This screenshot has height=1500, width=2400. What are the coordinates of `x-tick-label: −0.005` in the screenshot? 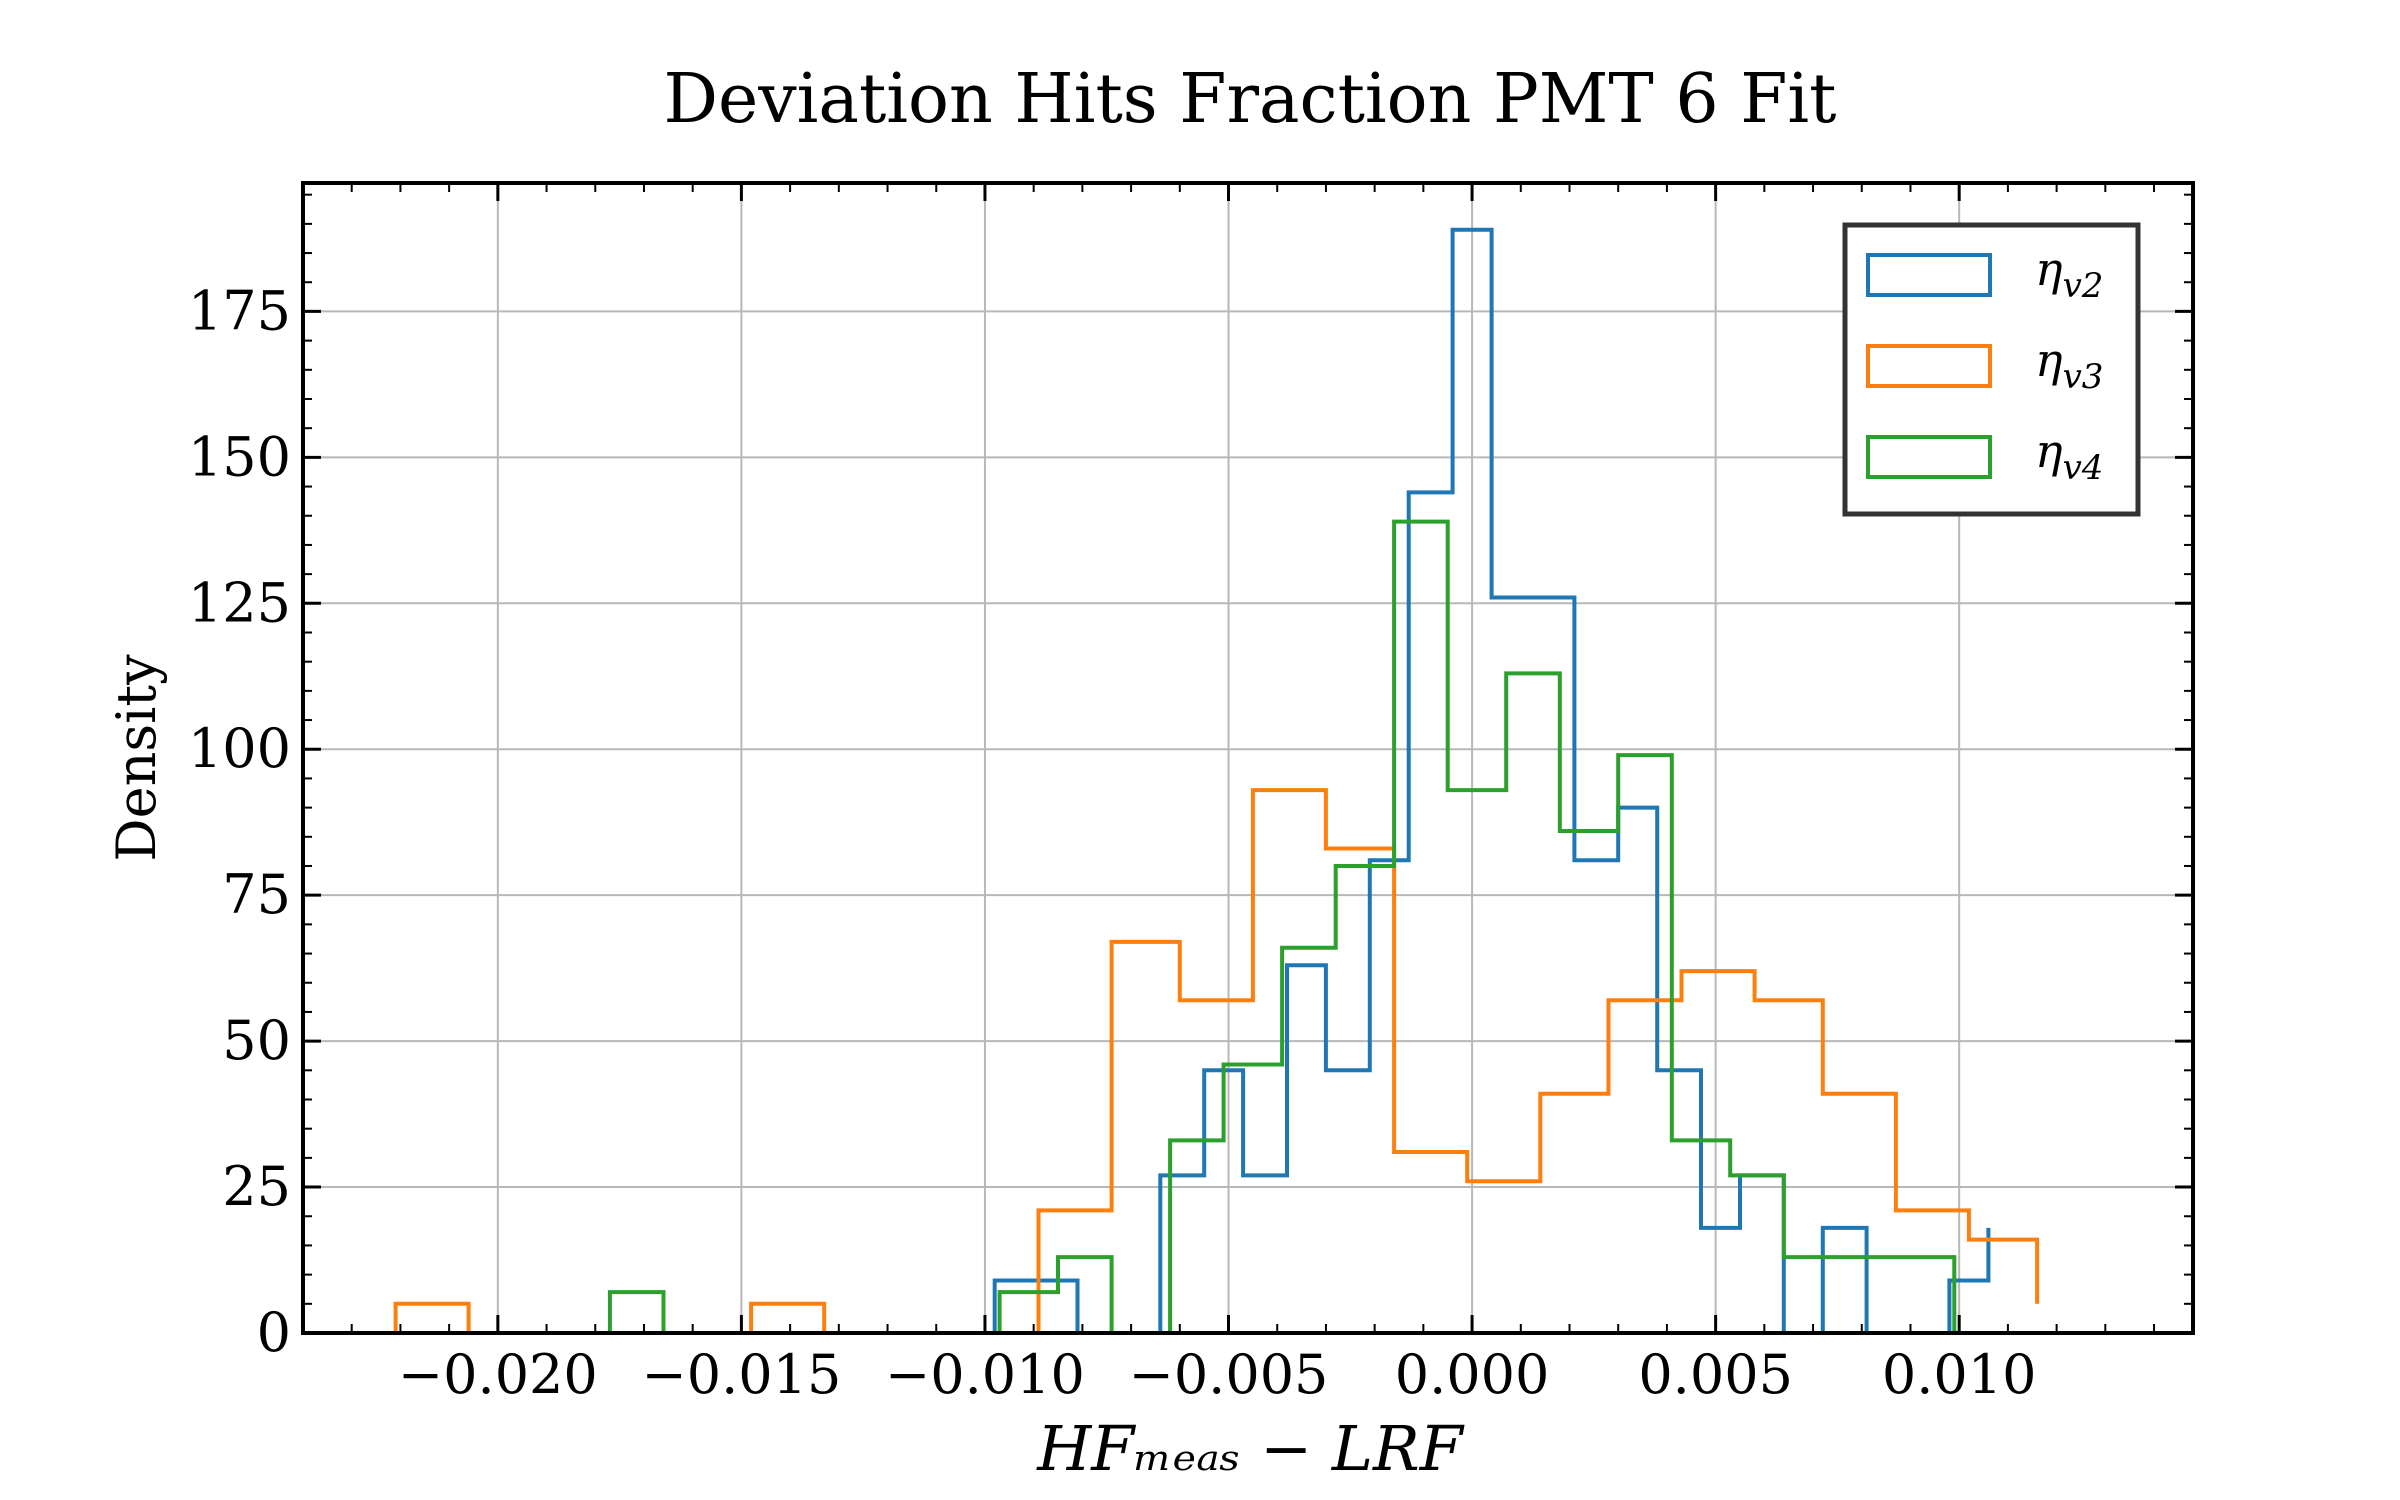 It's located at (1229, 1374).